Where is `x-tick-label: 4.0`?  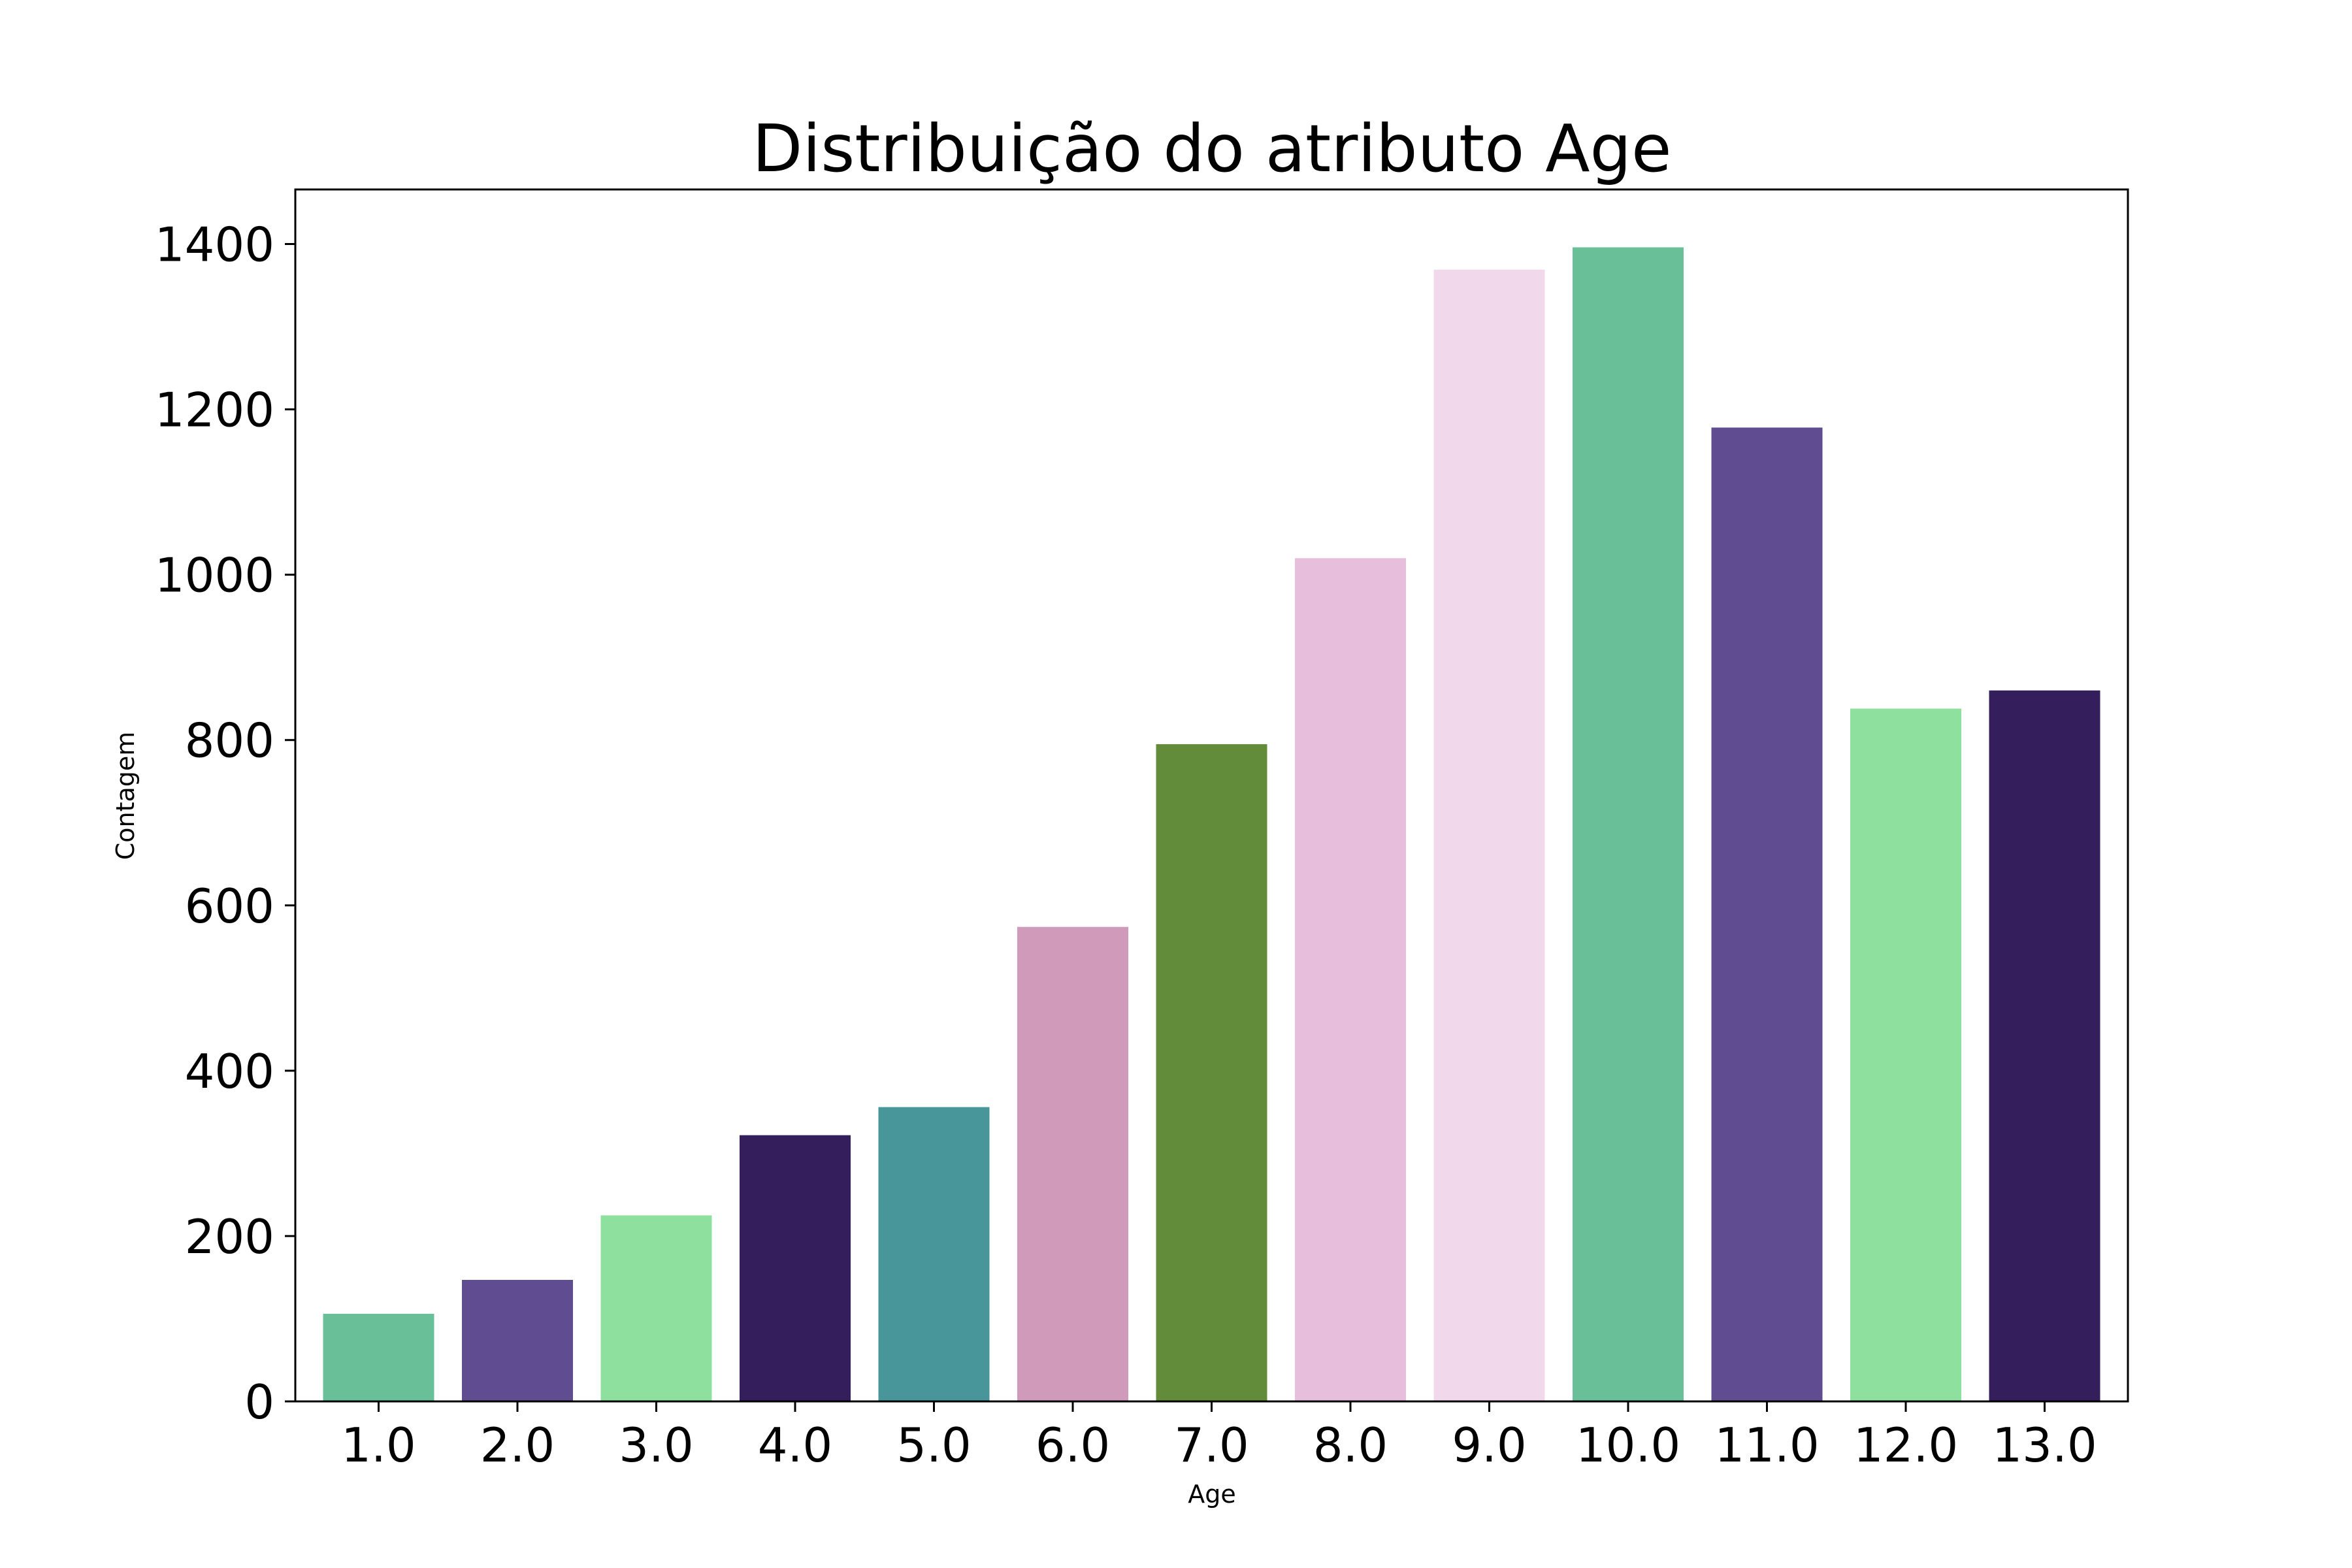 x-tick-label: 4.0 is located at coordinates (795, 1445).